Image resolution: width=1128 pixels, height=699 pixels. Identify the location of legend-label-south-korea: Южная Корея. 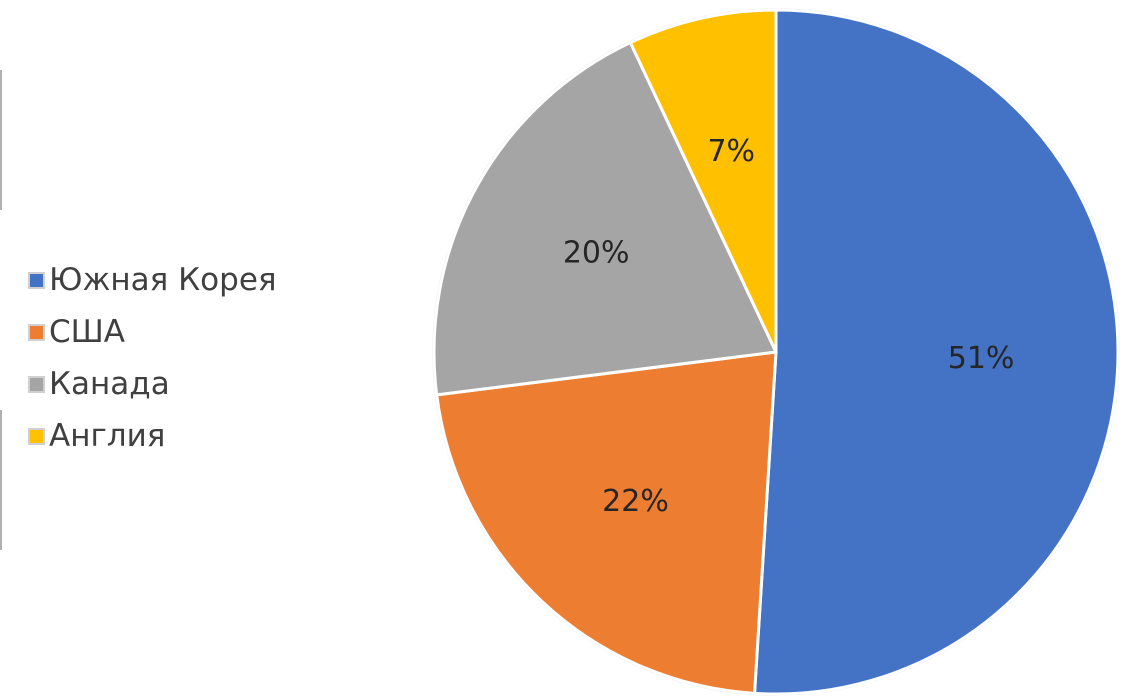
(163, 280).